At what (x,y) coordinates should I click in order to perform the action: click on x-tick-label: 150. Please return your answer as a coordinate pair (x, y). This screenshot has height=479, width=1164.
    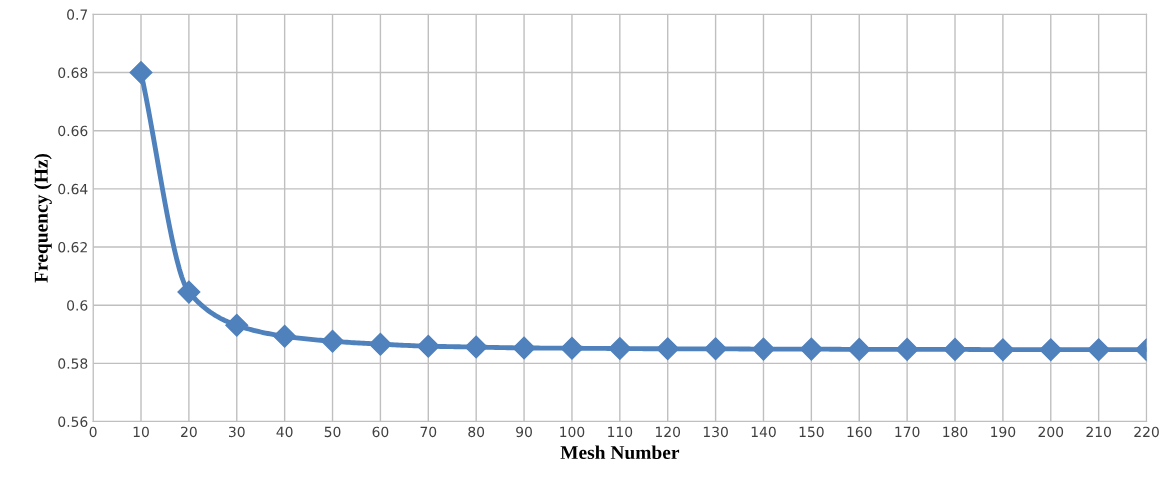
    Looking at the image, I should click on (811, 432).